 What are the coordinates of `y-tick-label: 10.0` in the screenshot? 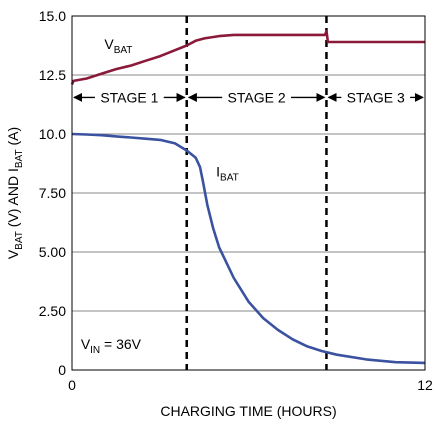 It's located at (52, 134).